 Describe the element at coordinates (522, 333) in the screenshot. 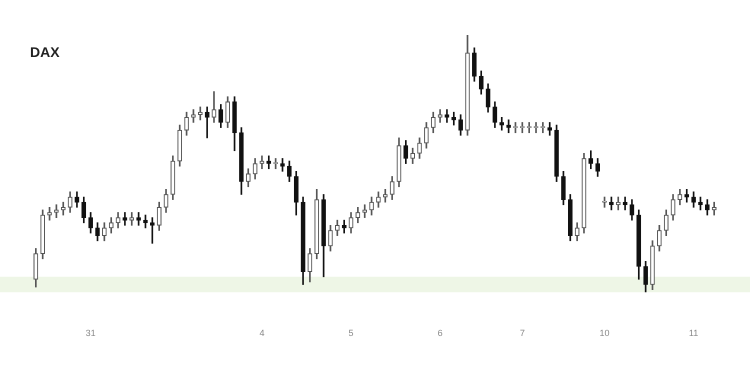

I see `x-tick-label: 7` at that location.